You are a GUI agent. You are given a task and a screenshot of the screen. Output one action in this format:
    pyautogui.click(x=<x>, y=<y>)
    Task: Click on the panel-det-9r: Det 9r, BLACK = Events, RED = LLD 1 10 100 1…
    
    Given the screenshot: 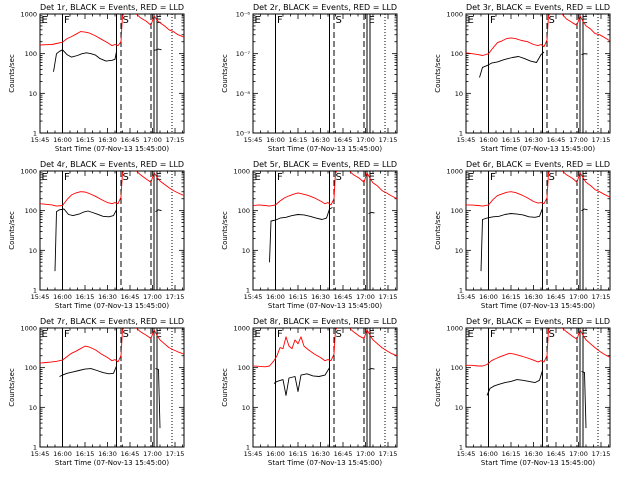 What is the action you would take?
    pyautogui.click(x=522, y=392)
    